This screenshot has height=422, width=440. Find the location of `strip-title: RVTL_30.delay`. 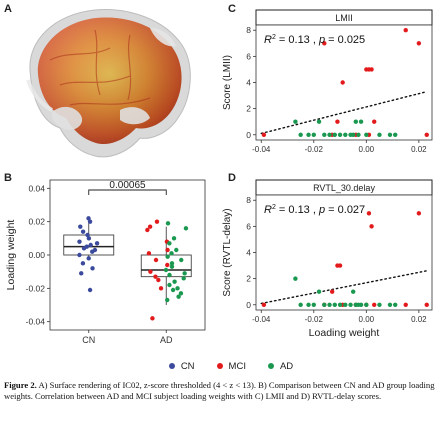

strip-title: RVTL_30.delay is located at coordinates (344, 188).